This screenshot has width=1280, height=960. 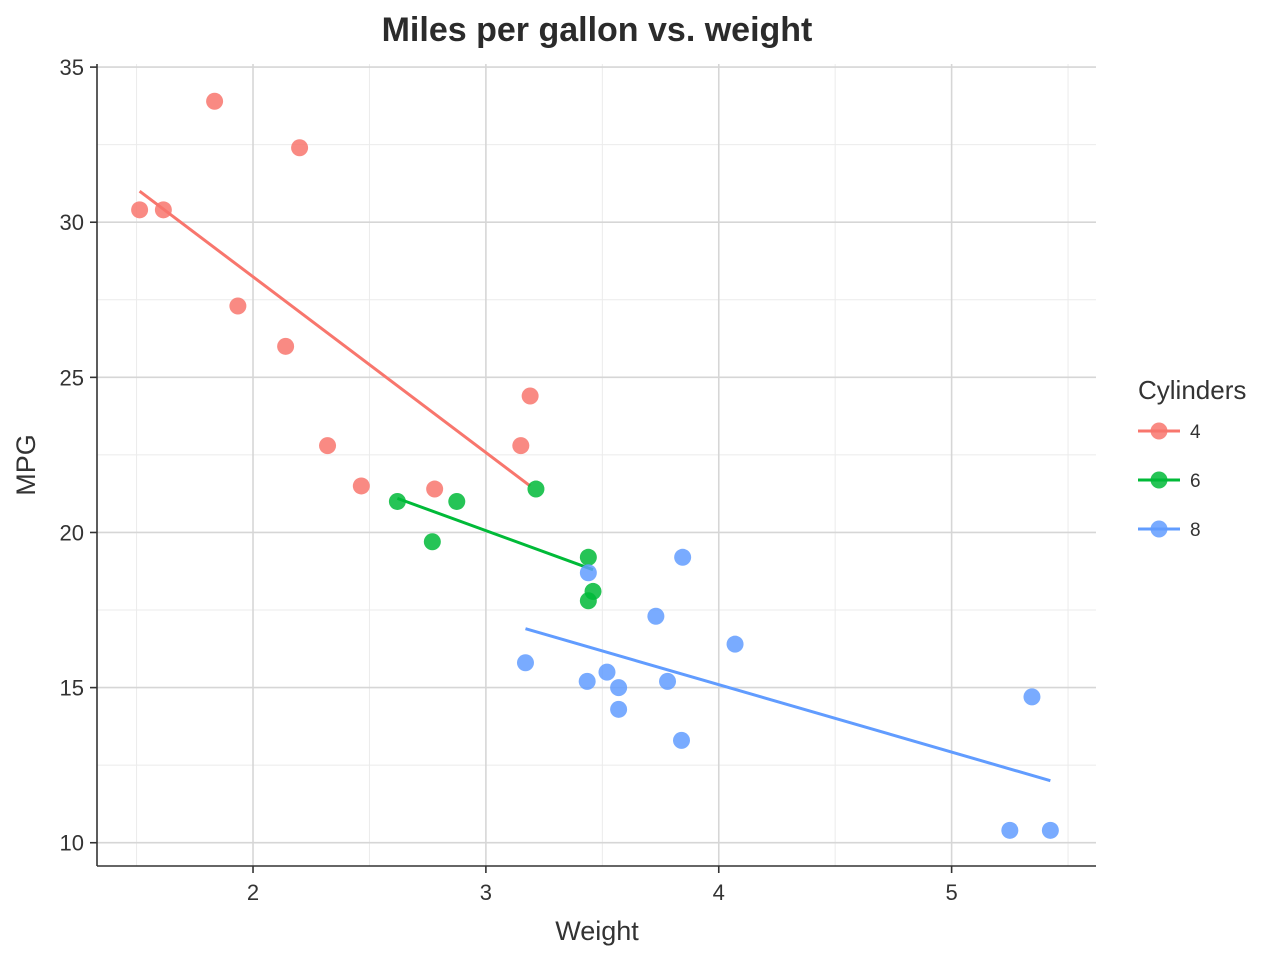 I want to click on y-tick-label: 35, so click(x=72, y=67).